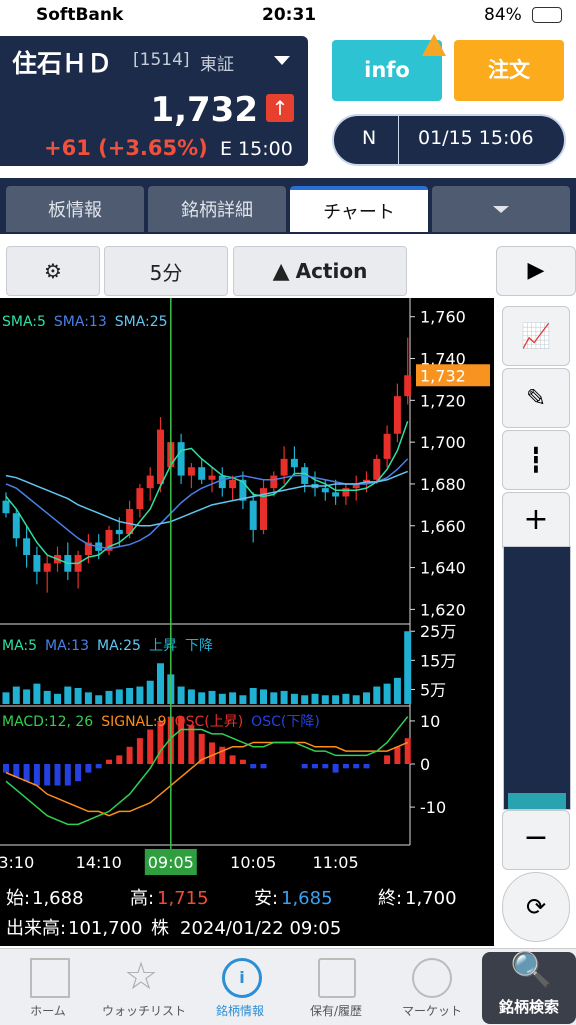 The width and height of the screenshot is (576, 1025). Describe the element at coordinates (207, 771) in the screenshot. I see `macd-line` at that location.